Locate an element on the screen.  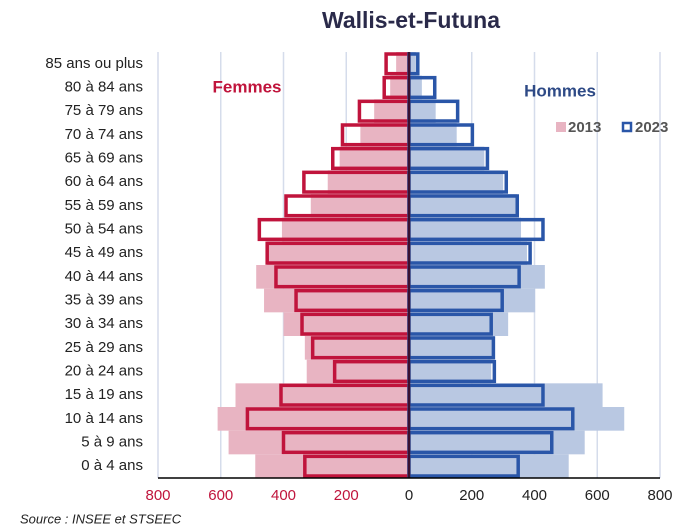
legend-label: 2023 is located at coordinates (651, 127).